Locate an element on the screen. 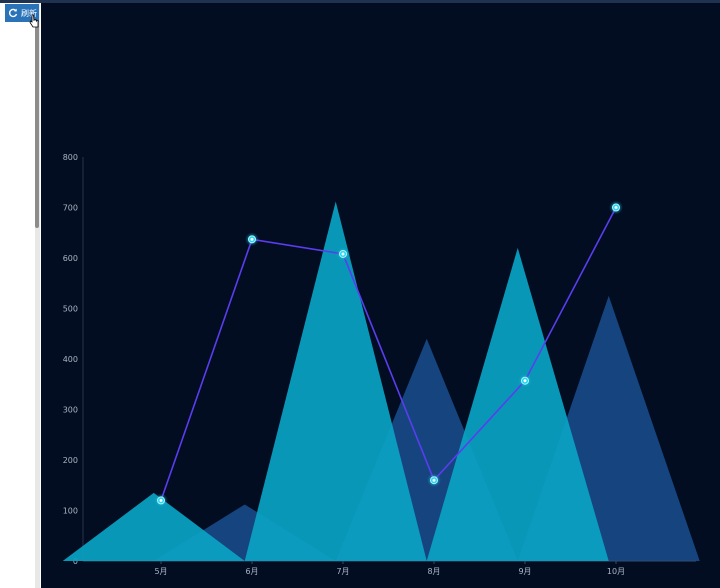 The height and width of the screenshot is (588, 720). y-tick-label: 100 is located at coordinates (70, 511).